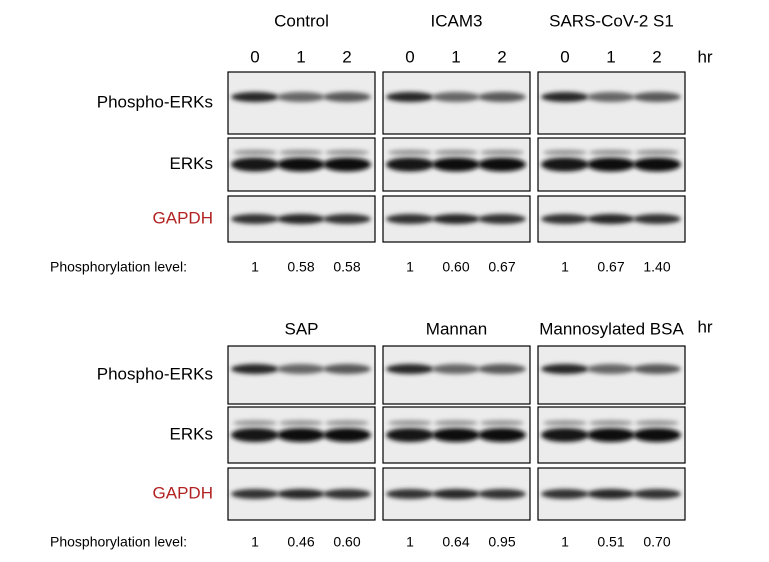 This screenshot has width=769, height=562. What do you see at coordinates (455, 542) in the screenshot?
I see `phosphorylation-level: 0.64` at bounding box center [455, 542].